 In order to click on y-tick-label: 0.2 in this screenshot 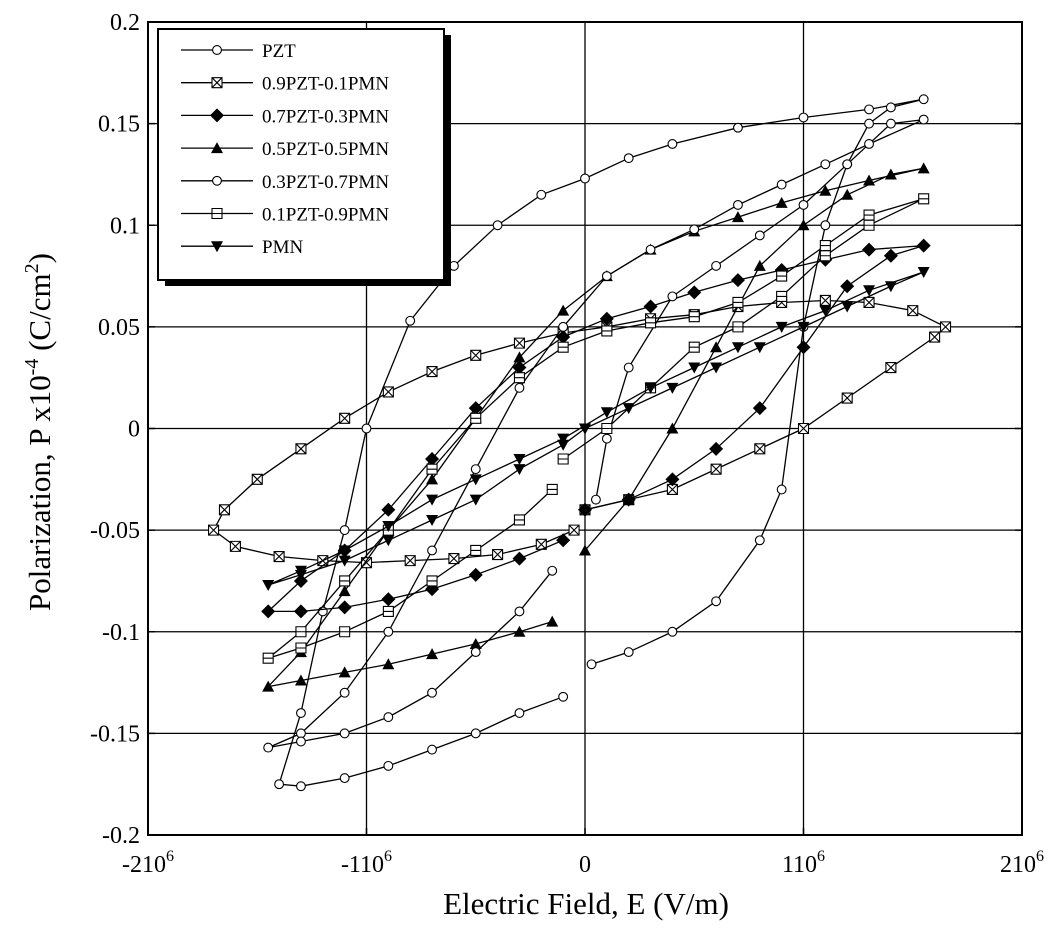, I will do `click(125, 23)`.